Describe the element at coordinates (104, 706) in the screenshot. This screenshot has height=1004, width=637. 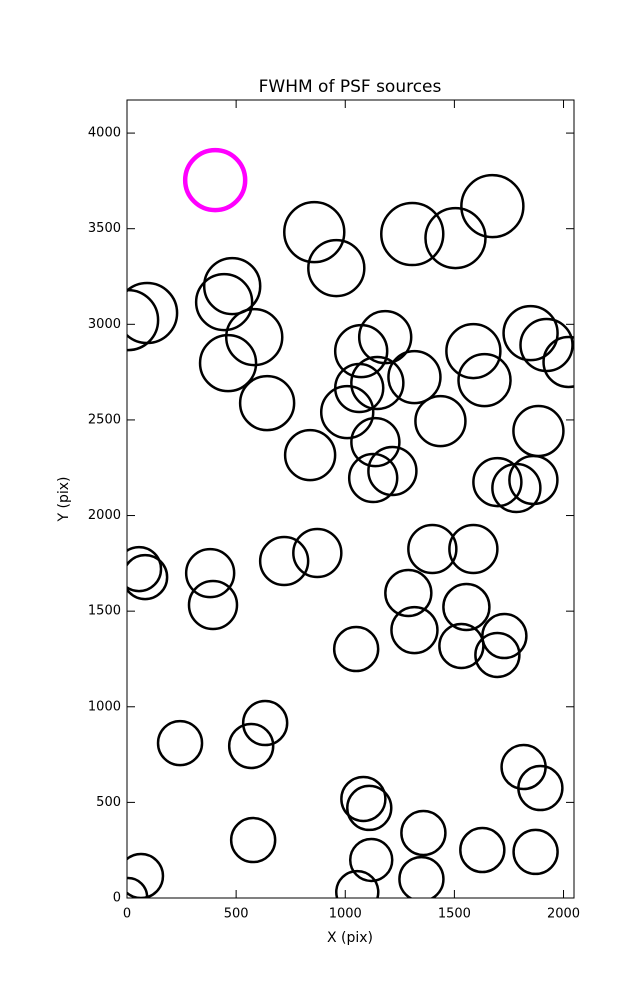
I see `y-tick-label: 1000` at that location.